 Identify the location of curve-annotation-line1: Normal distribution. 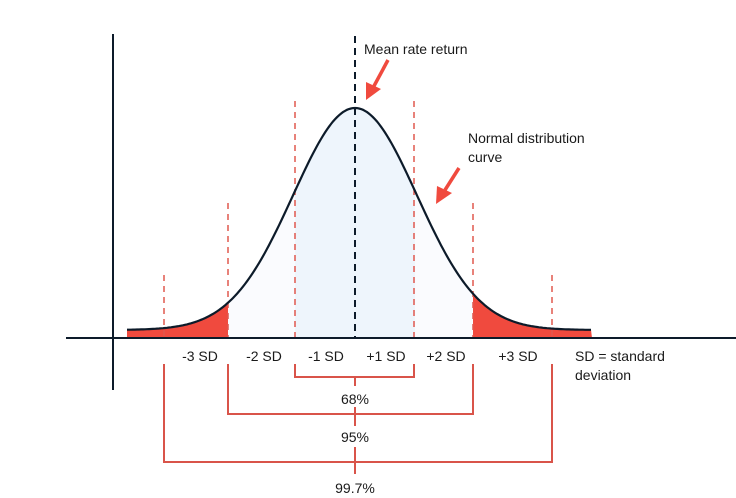
(526, 138).